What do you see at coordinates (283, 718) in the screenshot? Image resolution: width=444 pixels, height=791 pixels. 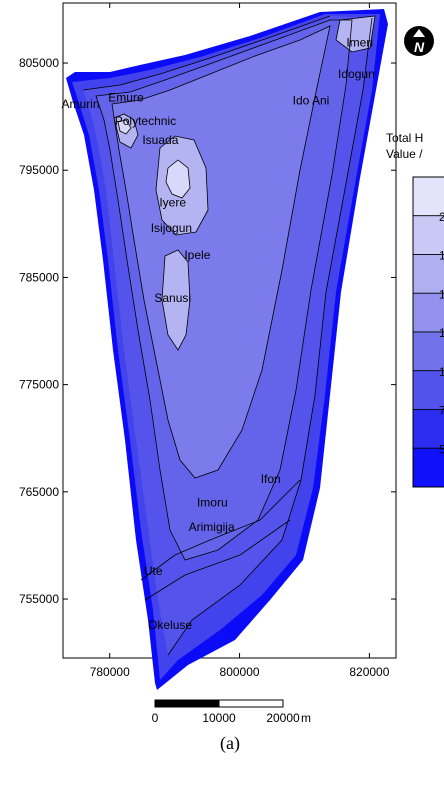 I see `scale-label-20000: 20000` at bounding box center [283, 718].